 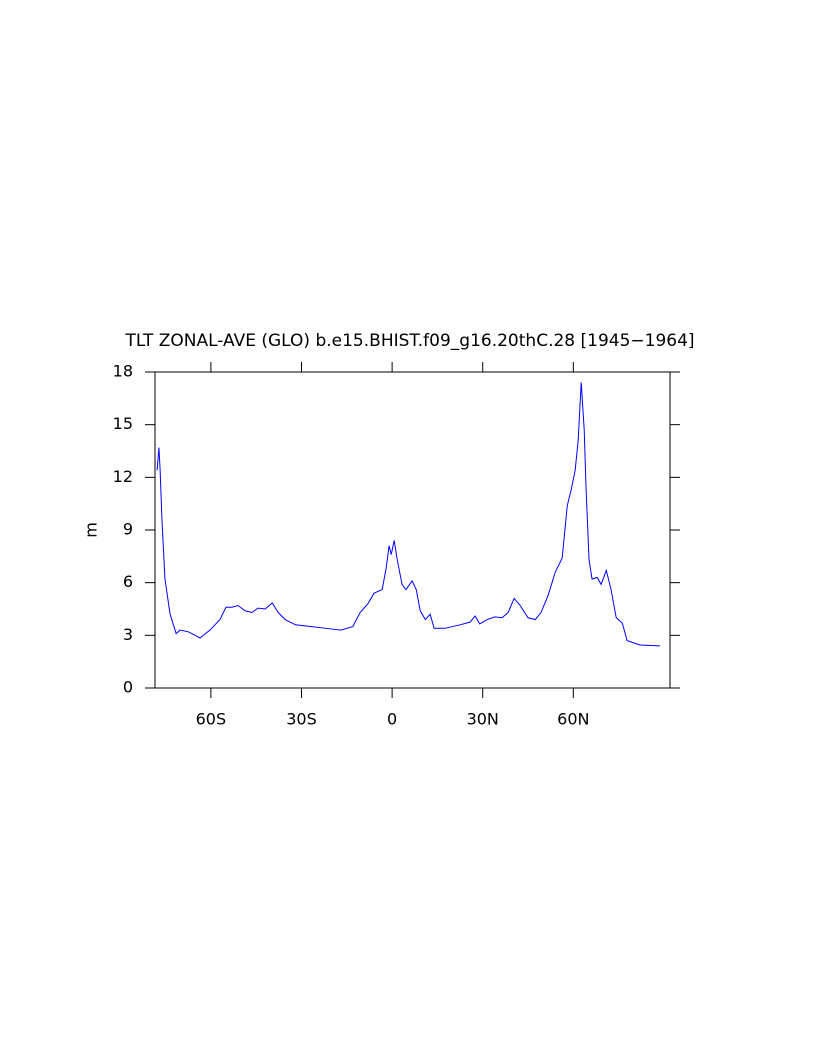 I want to click on y-tick-label: 0, so click(x=128, y=687).